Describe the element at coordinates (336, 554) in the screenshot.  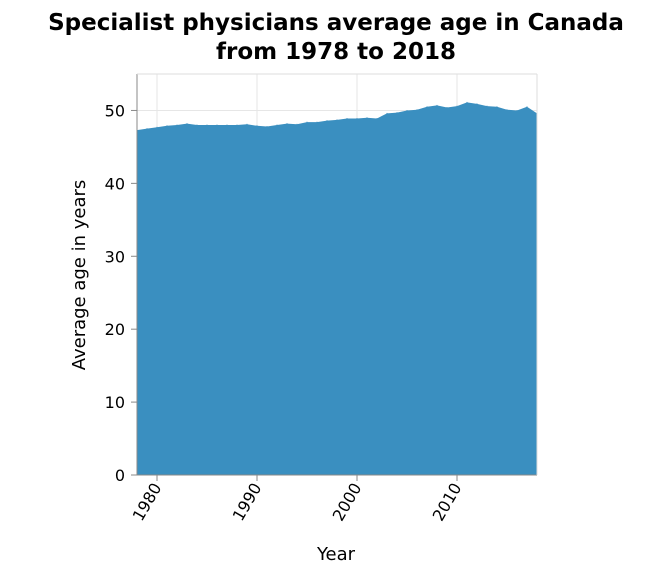
I see `x-axis-label: Year` at that location.